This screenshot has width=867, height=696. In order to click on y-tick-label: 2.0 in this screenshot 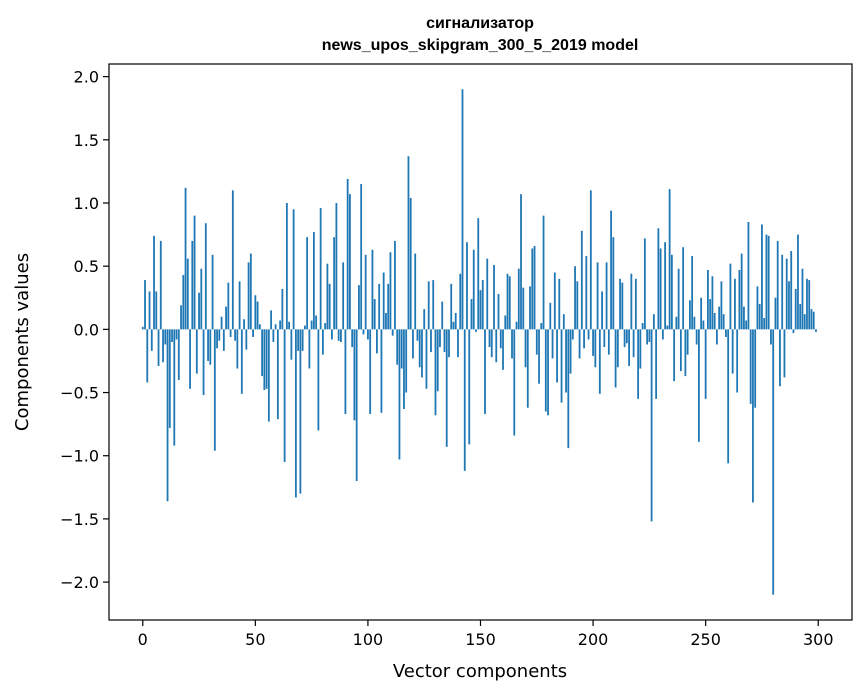, I will do `click(86, 77)`.